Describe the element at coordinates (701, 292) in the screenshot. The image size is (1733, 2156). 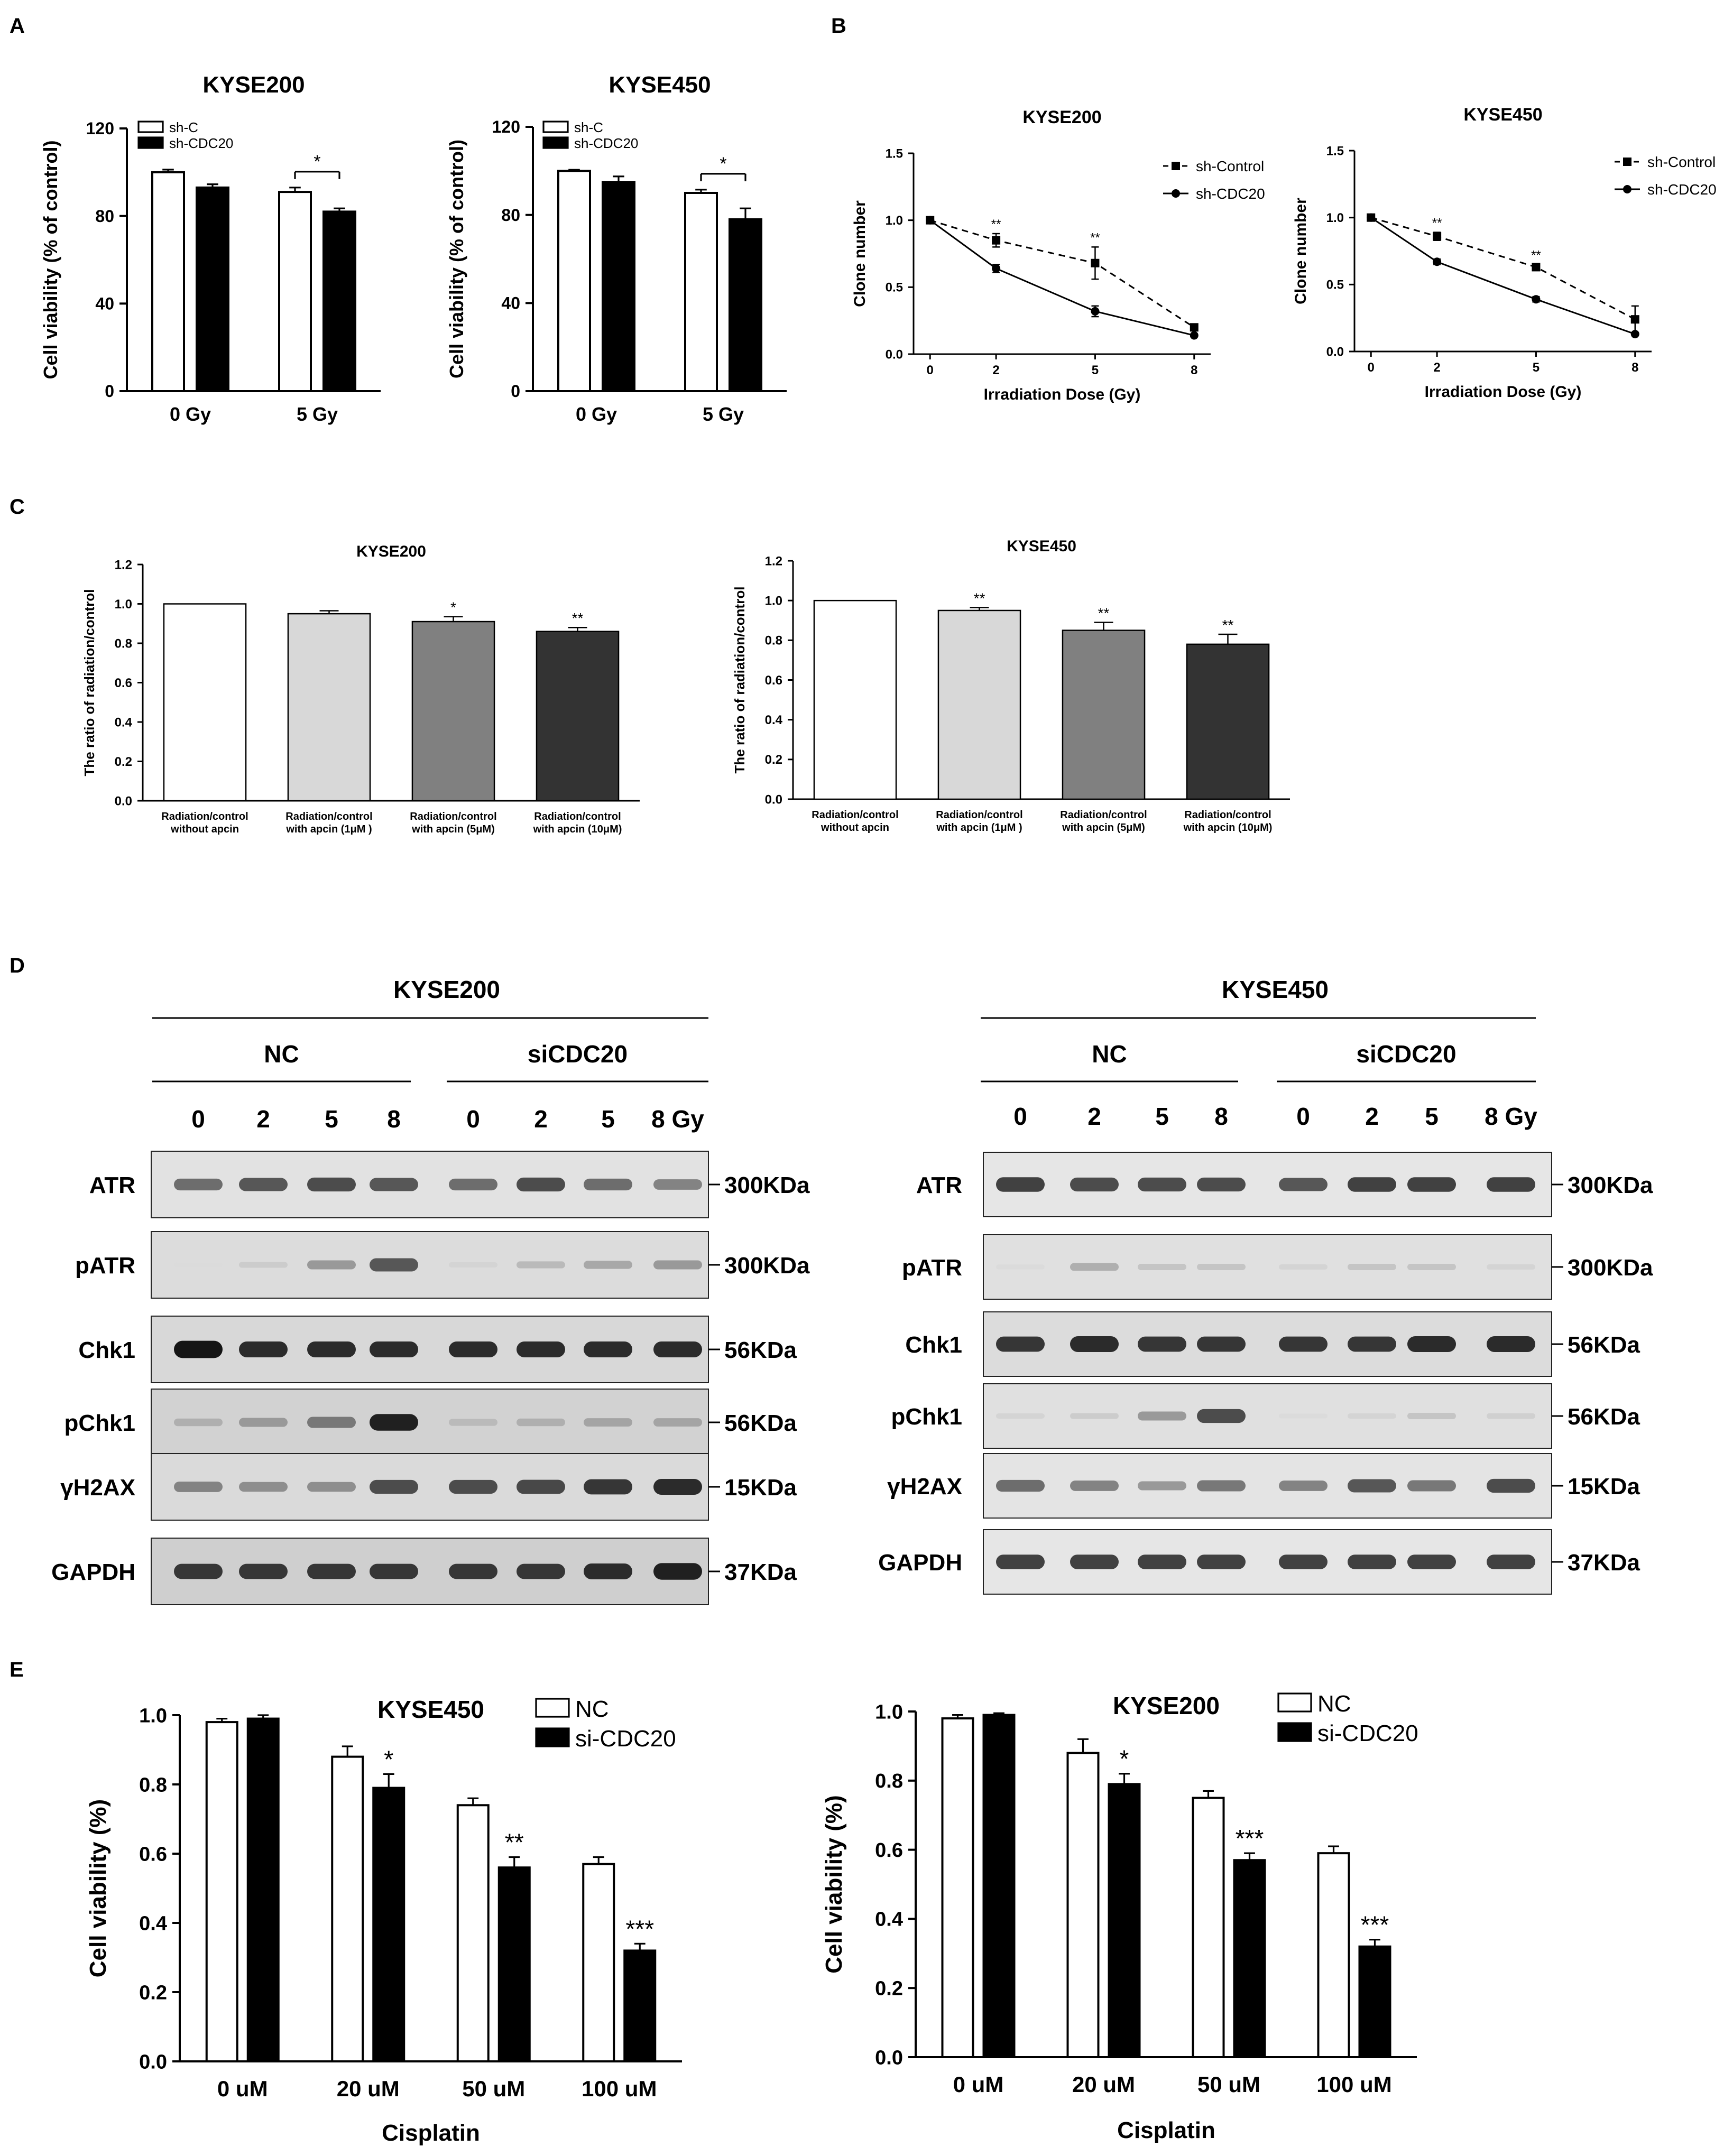
I see `panel-a-kyse450-bar-sh-C` at that location.